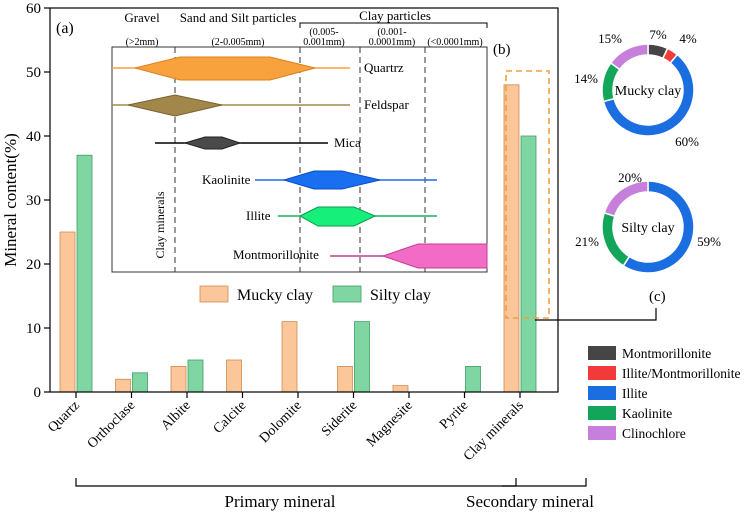  What do you see at coordinates (258, 142) in the screenshot?
I see `range-row-mica: Mica` at bounding box center [258, 142].